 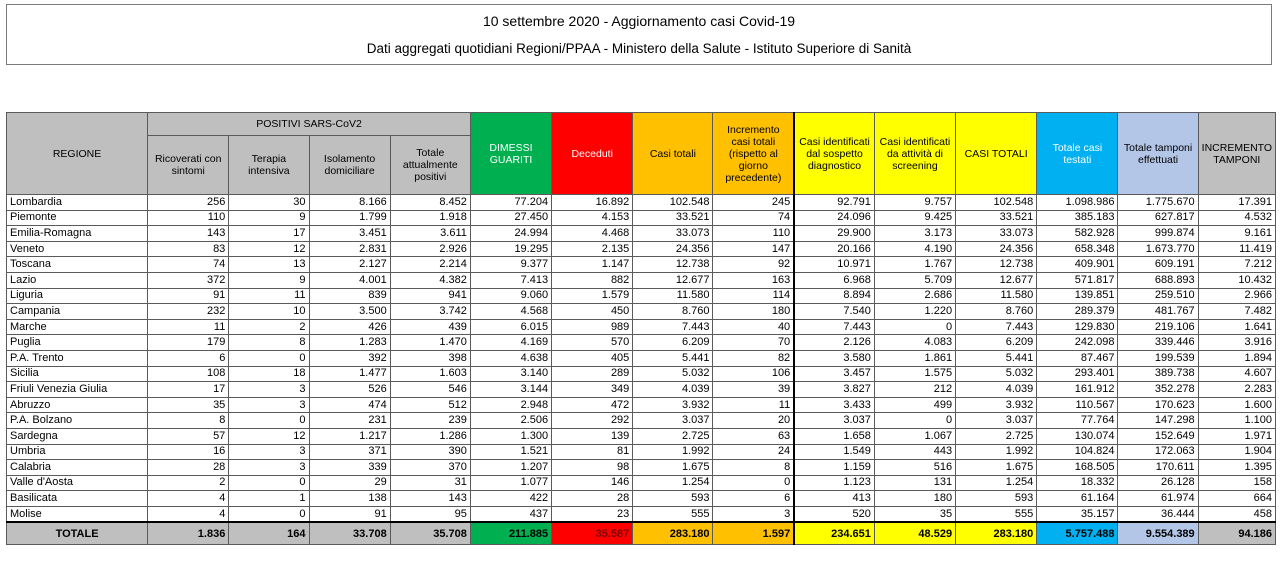 What do you see at coordinates (996, 311) in the screenshot?
I see `cell-value: 8.760` at bounding box center [996, 311].